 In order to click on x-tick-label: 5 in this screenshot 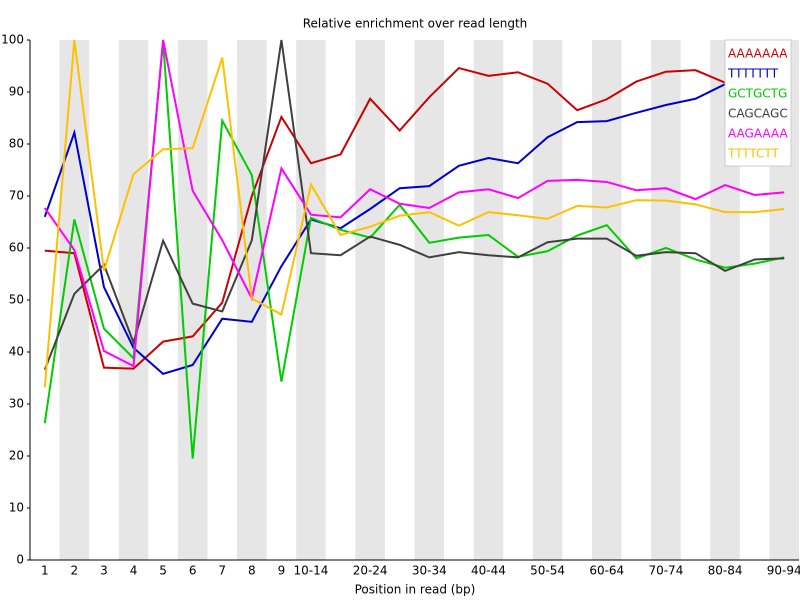, I will do `click(163, 571)`.